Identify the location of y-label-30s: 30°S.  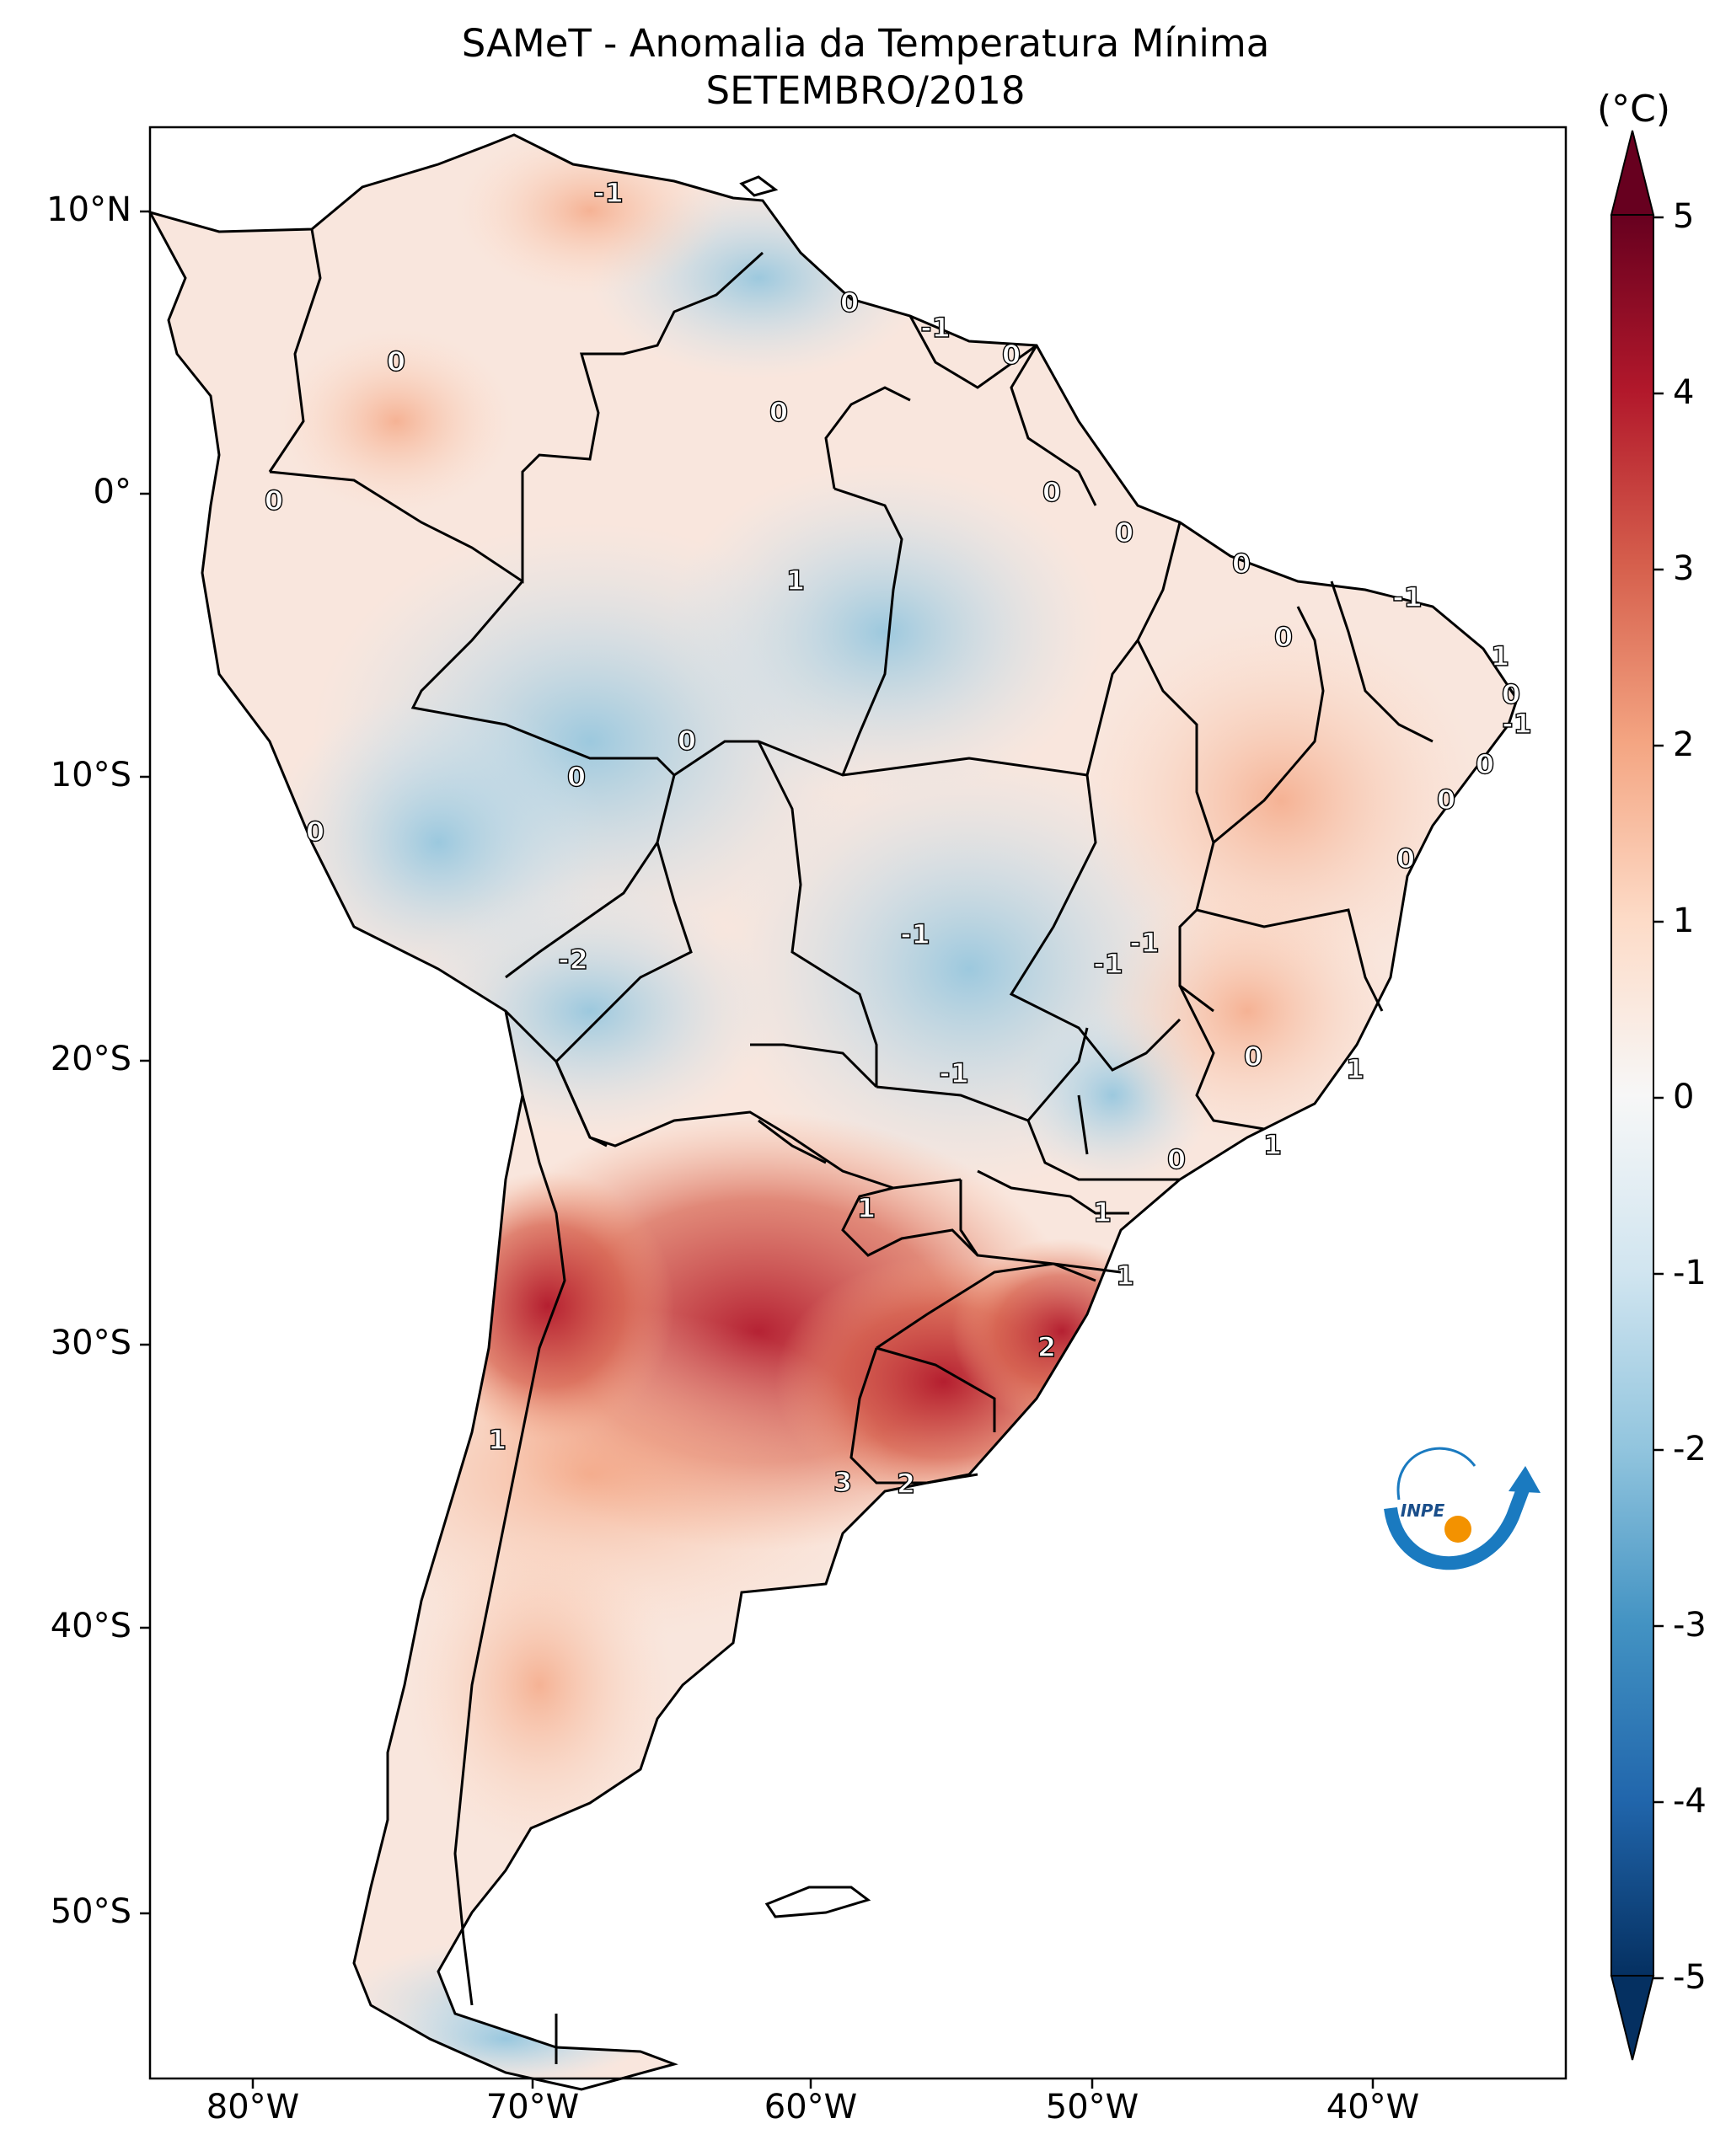
(90, 1343).